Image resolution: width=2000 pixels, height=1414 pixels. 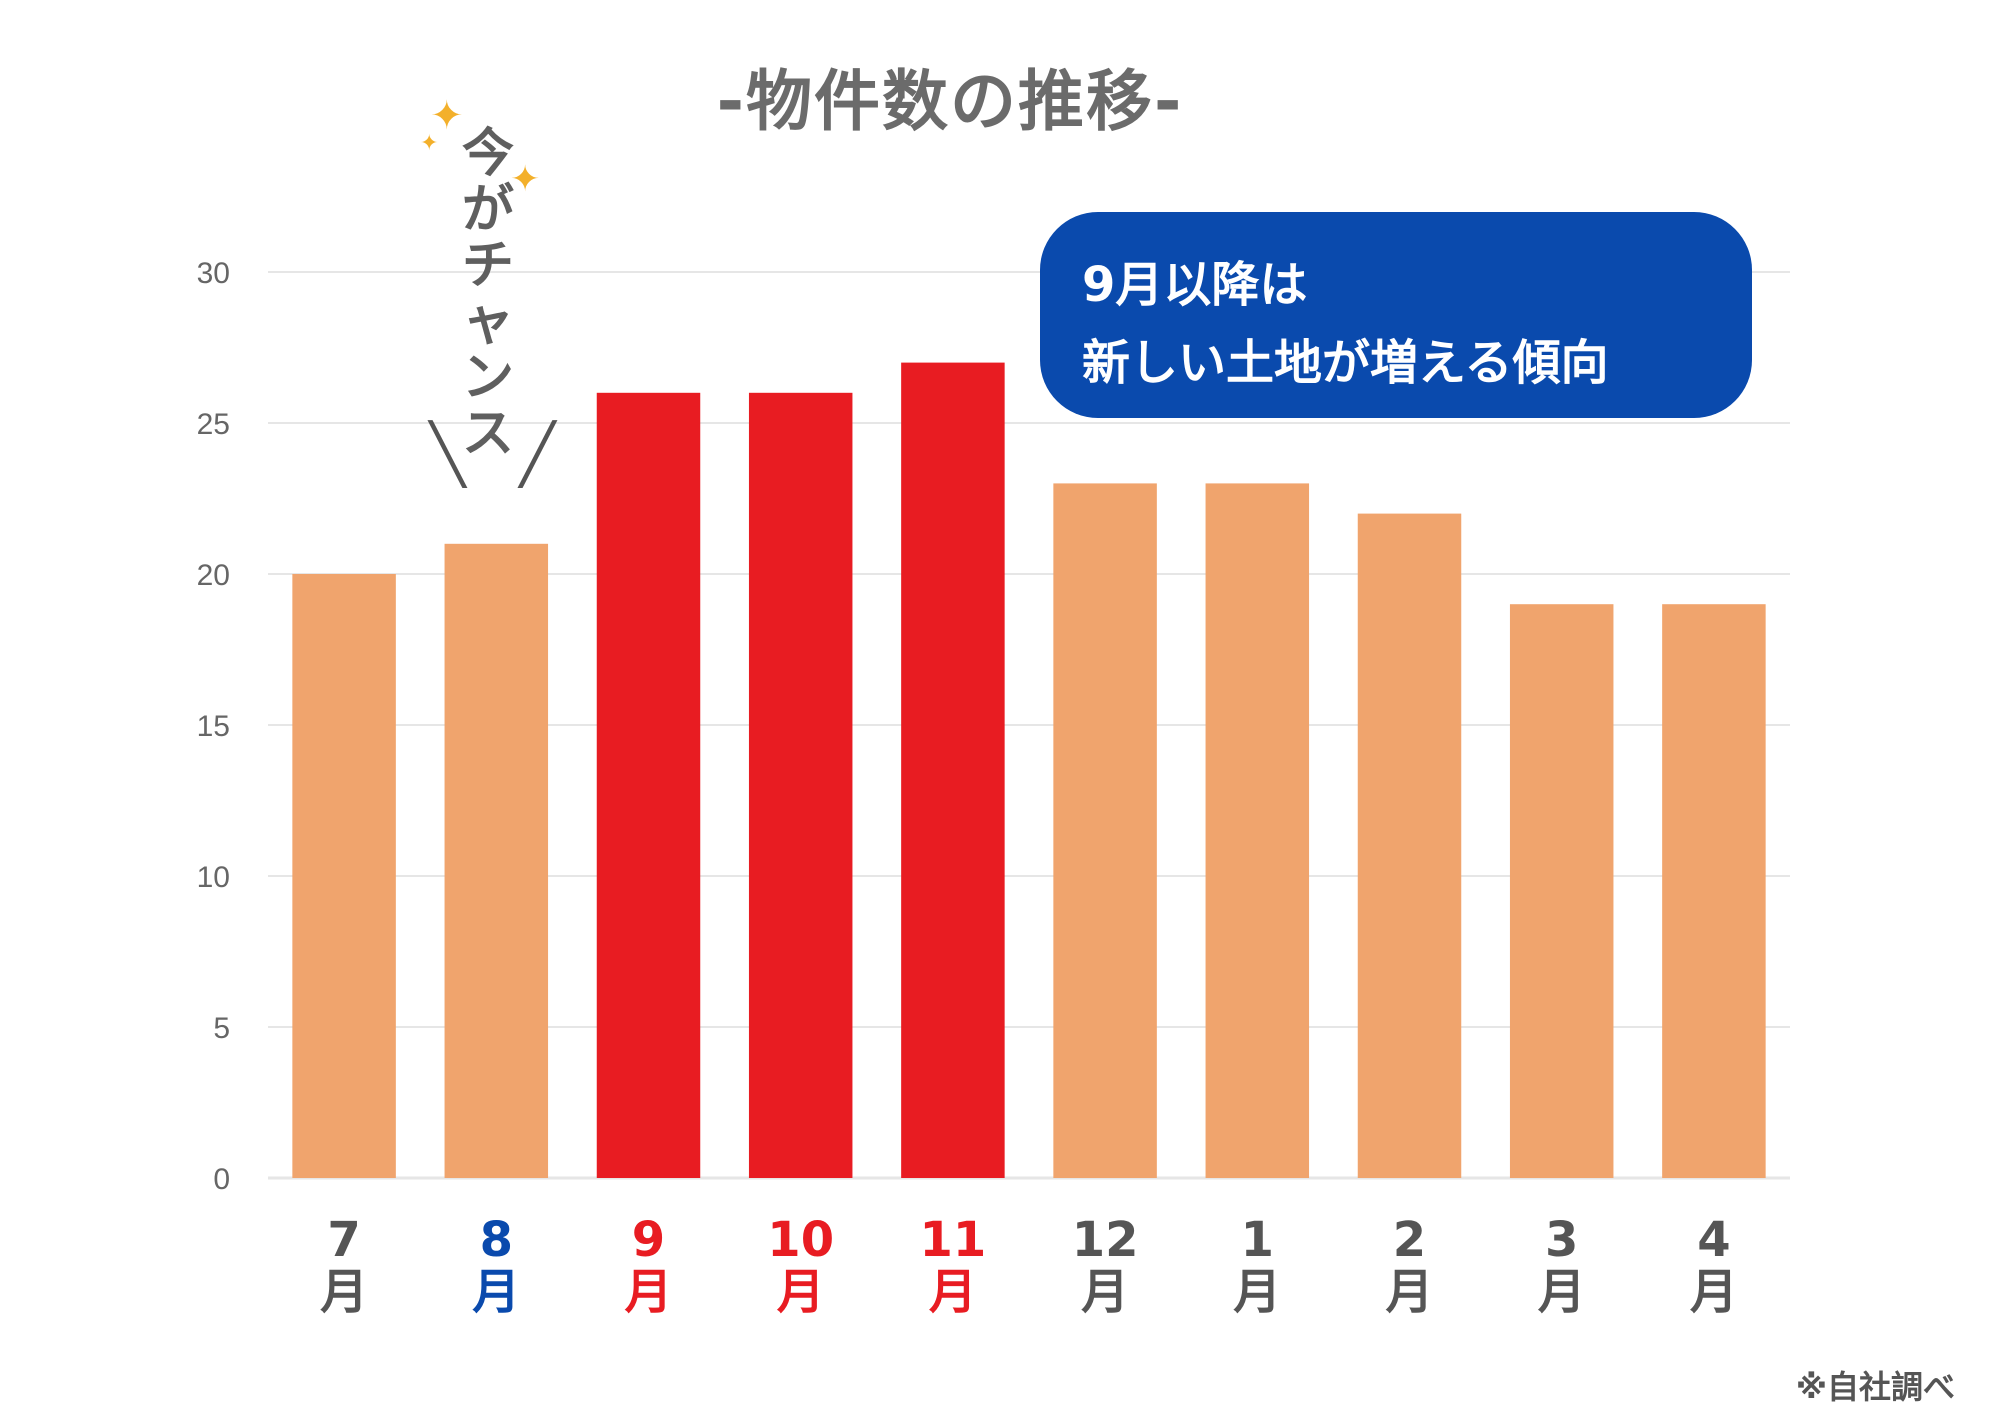 I want to click on y-tick-label: 10, so click(x=213, y=877).